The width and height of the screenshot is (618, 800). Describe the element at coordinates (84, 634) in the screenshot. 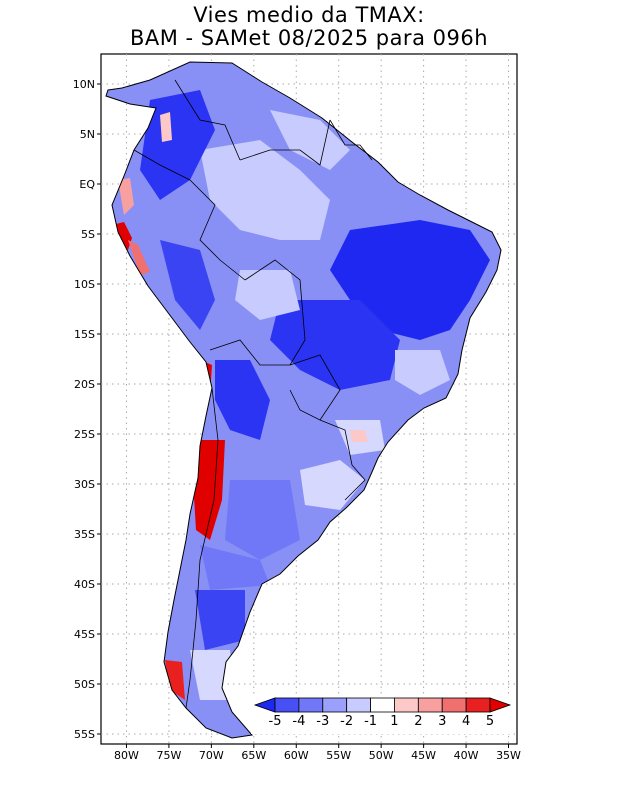

I see `lat-label-11: 45S` at that location.